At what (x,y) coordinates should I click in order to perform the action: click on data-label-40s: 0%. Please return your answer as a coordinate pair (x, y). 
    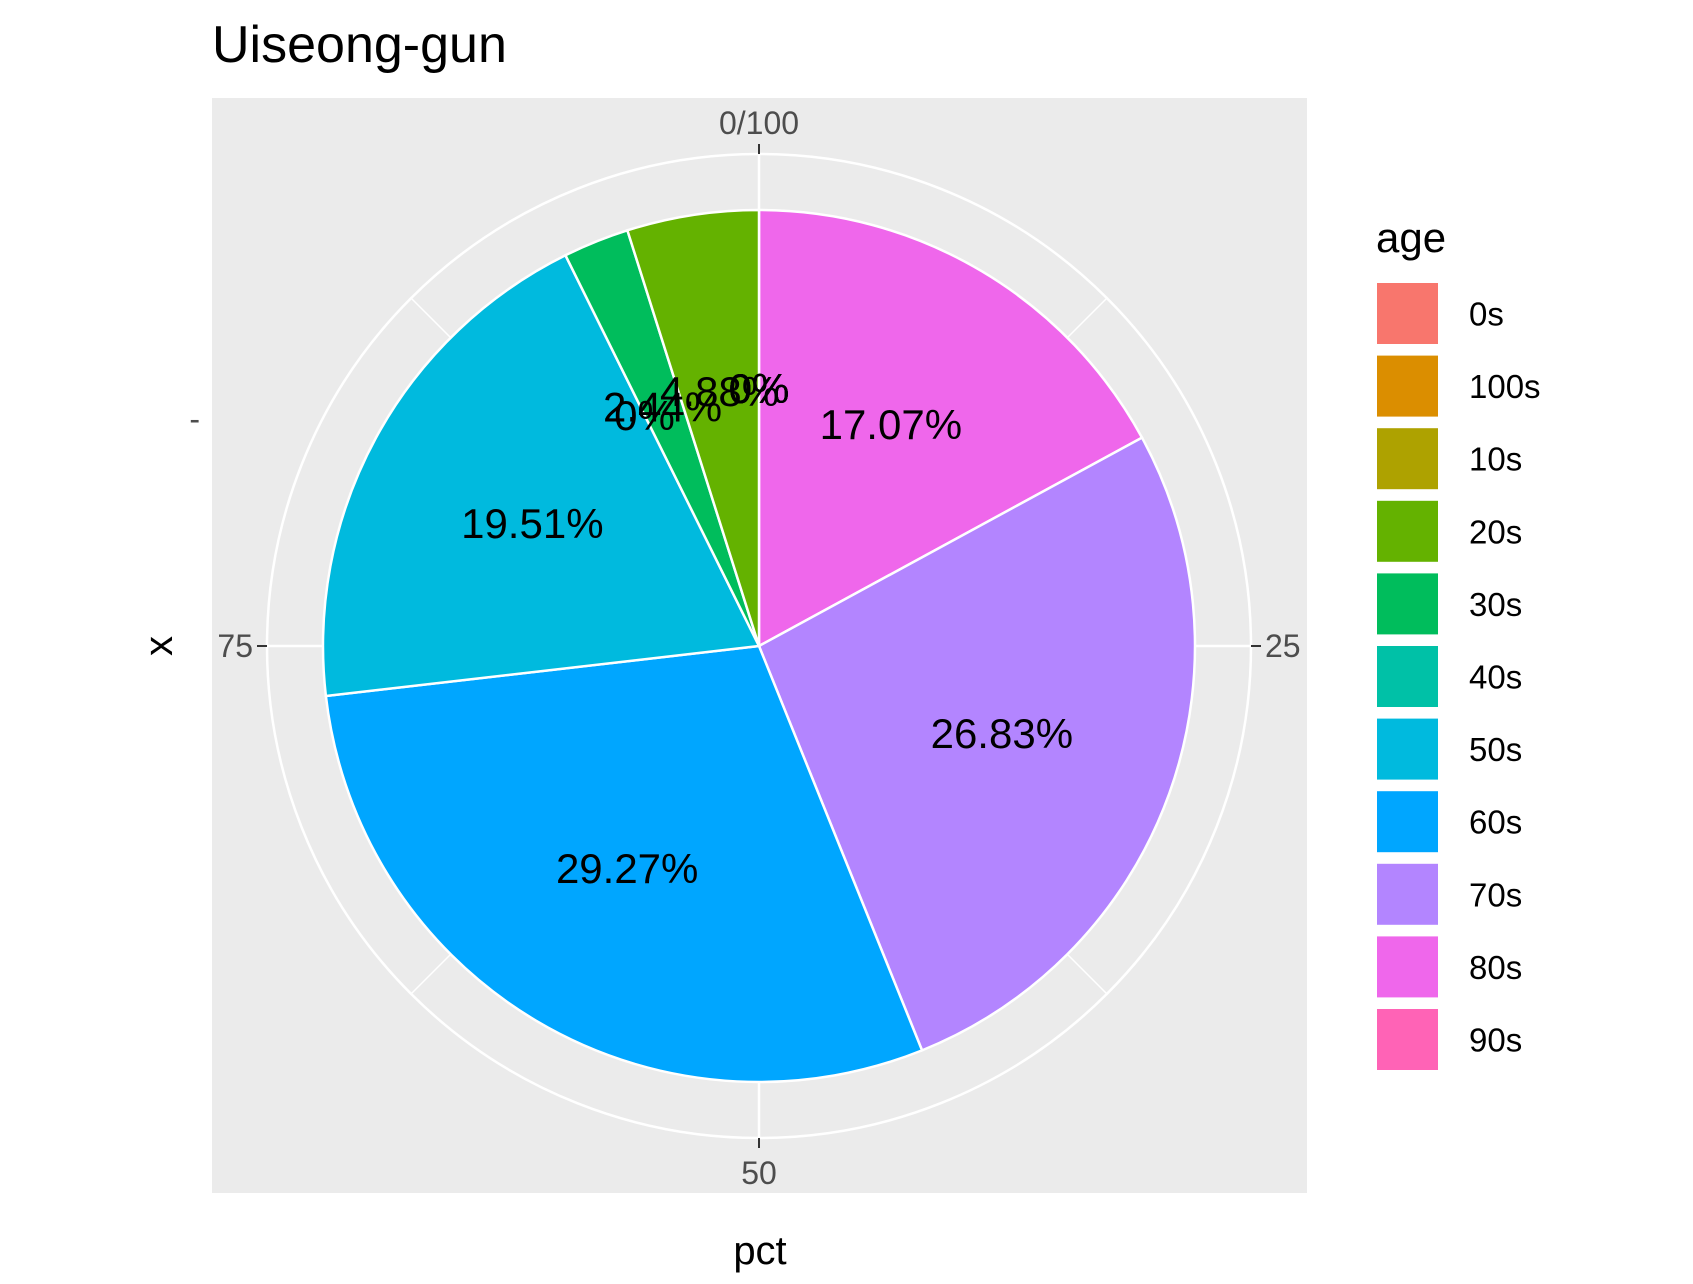
    Looking at the image, I should click on (644, 415).